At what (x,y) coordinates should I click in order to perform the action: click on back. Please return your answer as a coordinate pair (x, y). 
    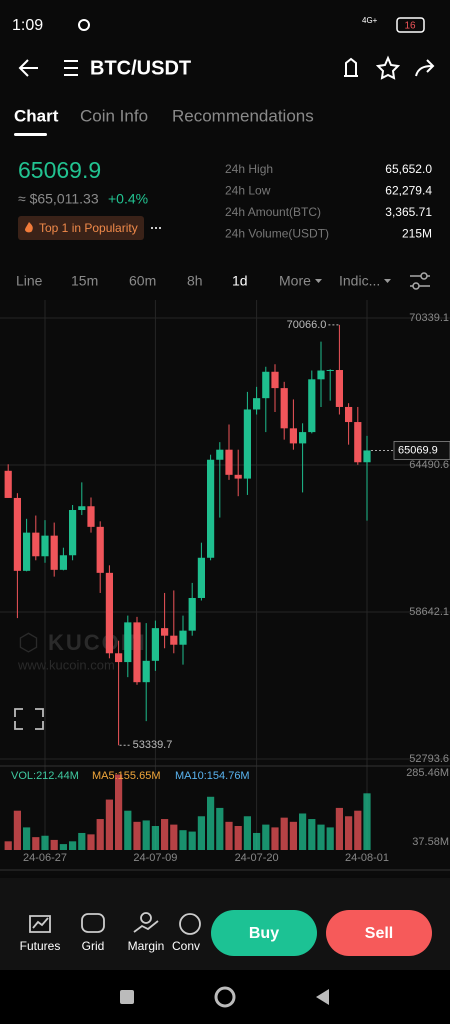
    Looking at the image, I should click on (28, 68).